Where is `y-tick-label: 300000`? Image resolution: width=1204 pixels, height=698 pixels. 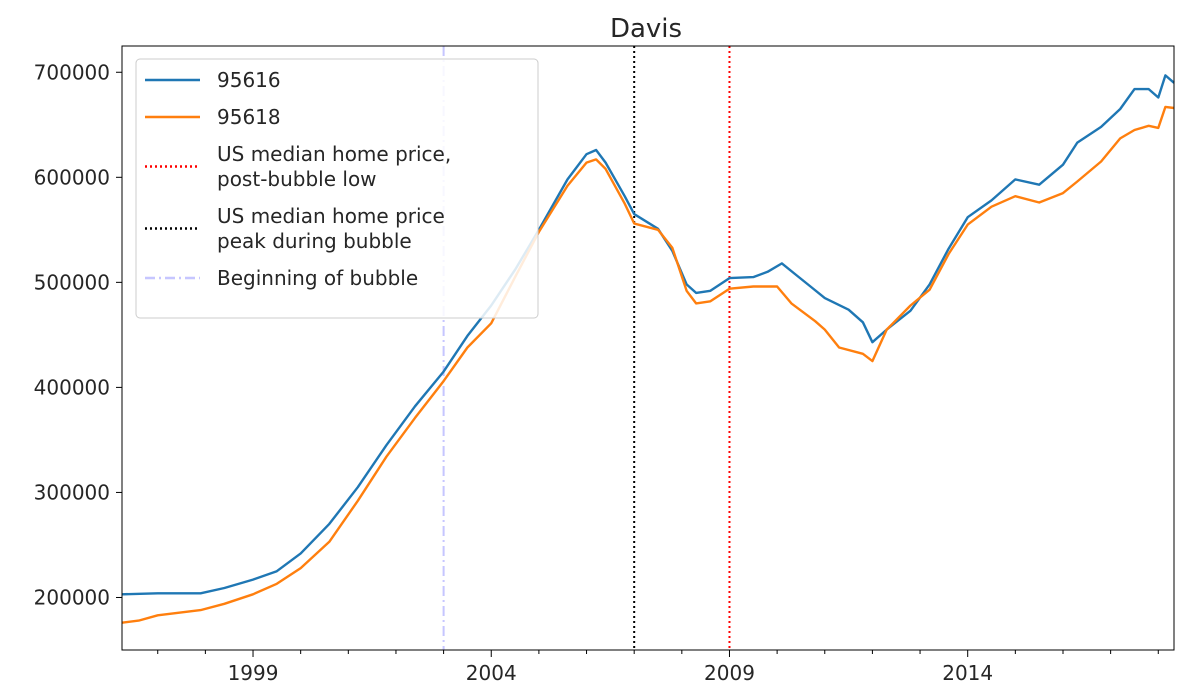 y-tick-label: 300000 is located at coordinates (72, 492).